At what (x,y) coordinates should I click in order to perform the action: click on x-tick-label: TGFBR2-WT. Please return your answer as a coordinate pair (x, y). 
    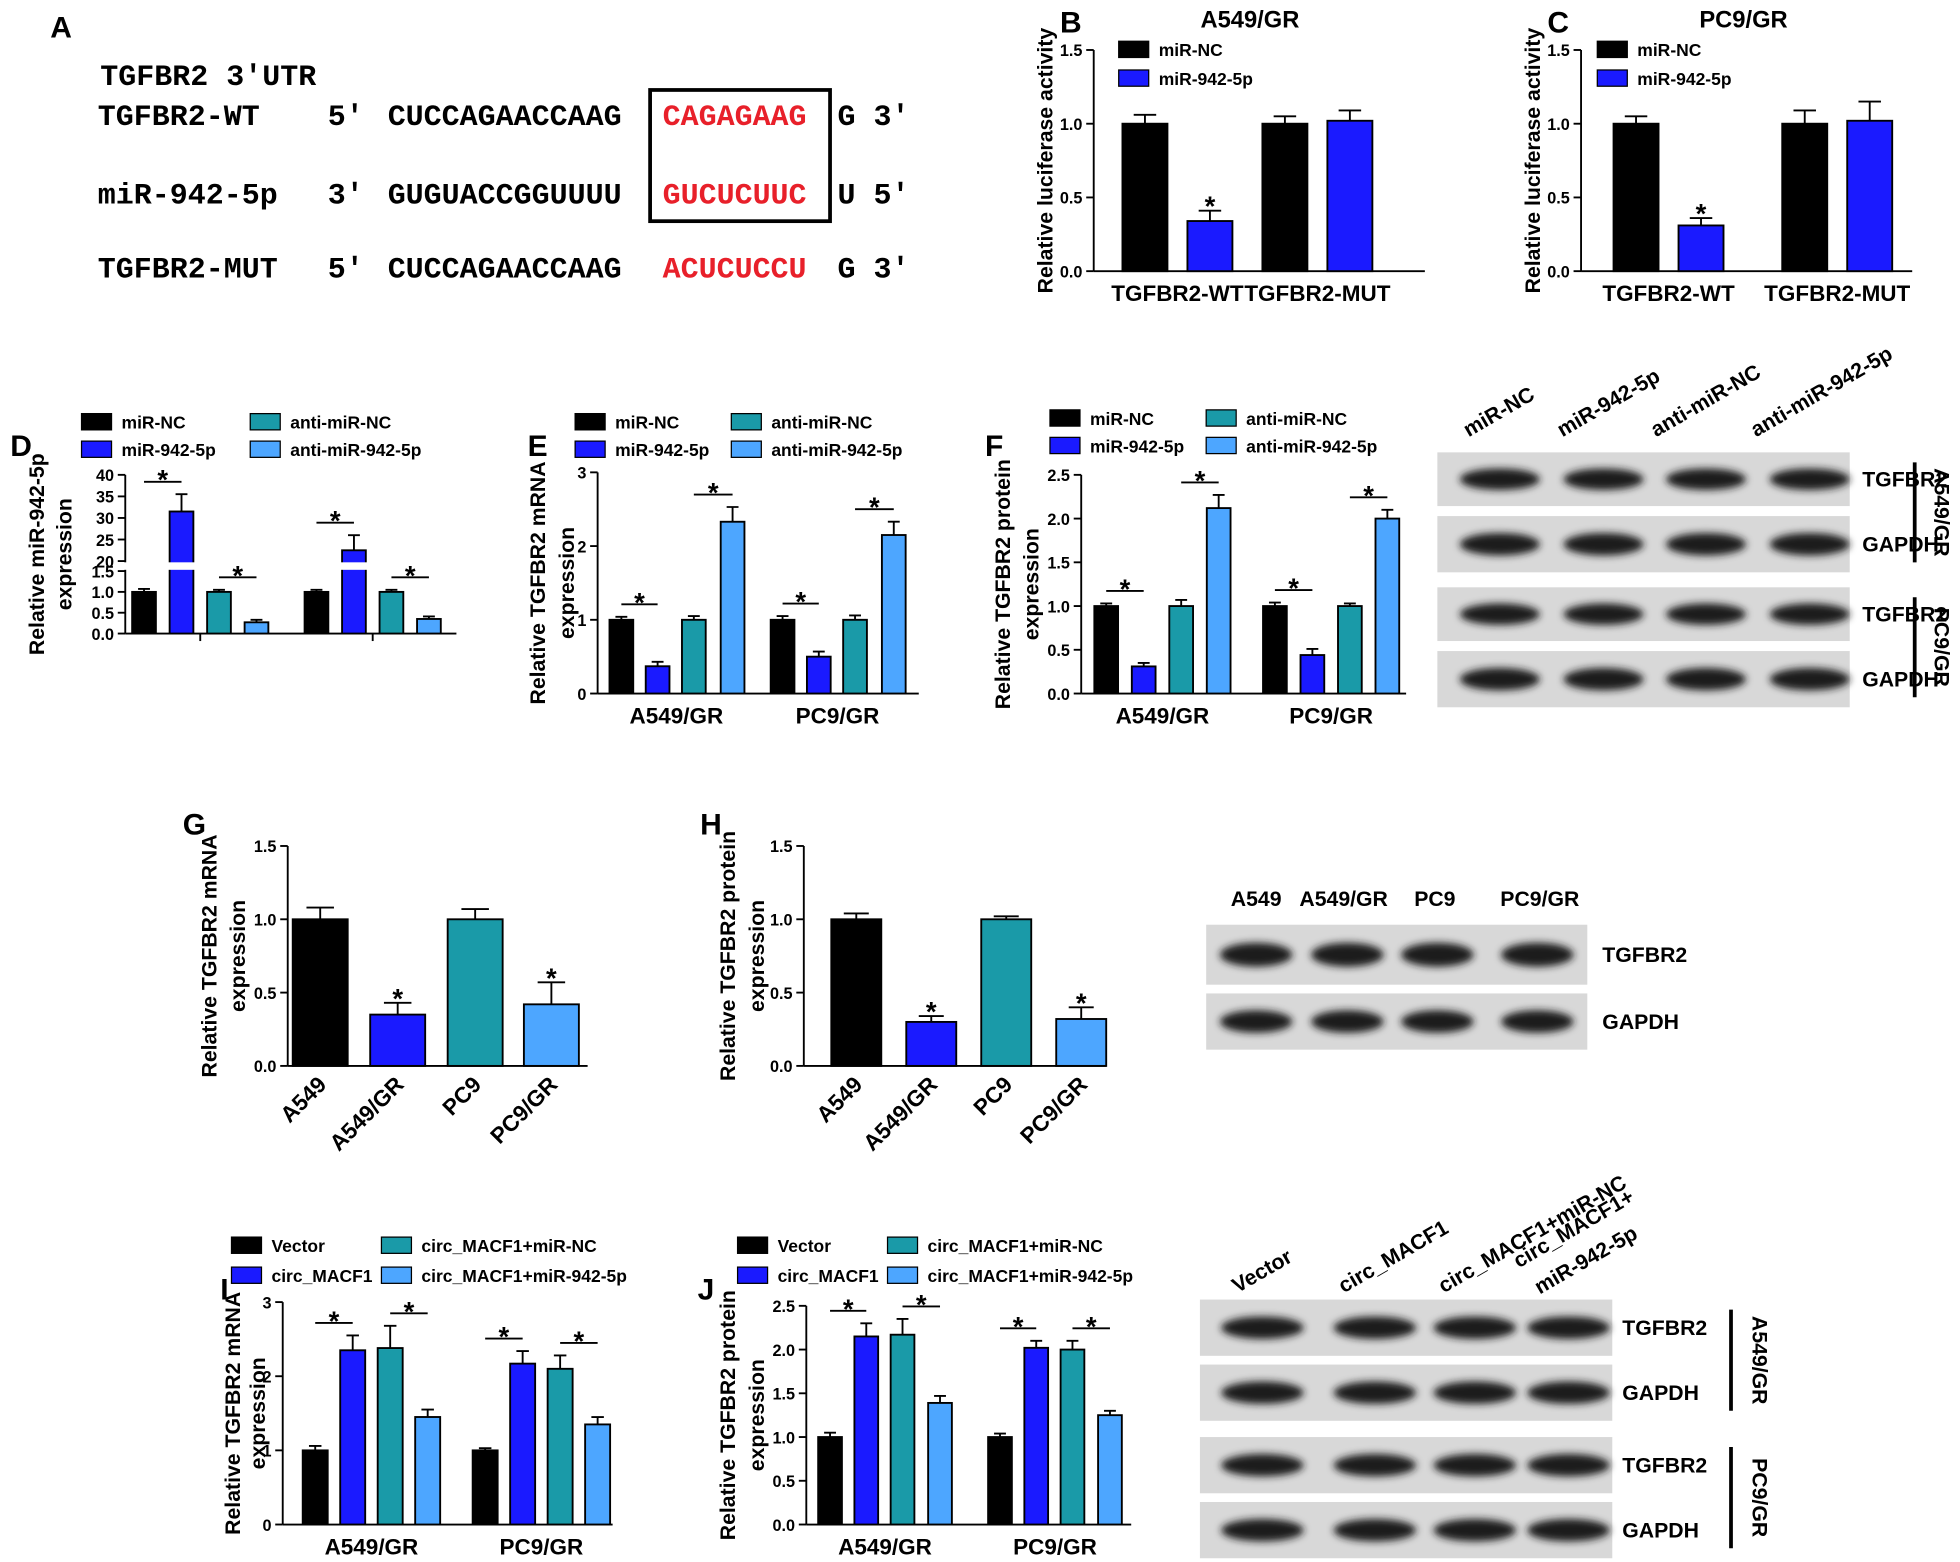
    Looking at the image, I should click on (1177, 293).